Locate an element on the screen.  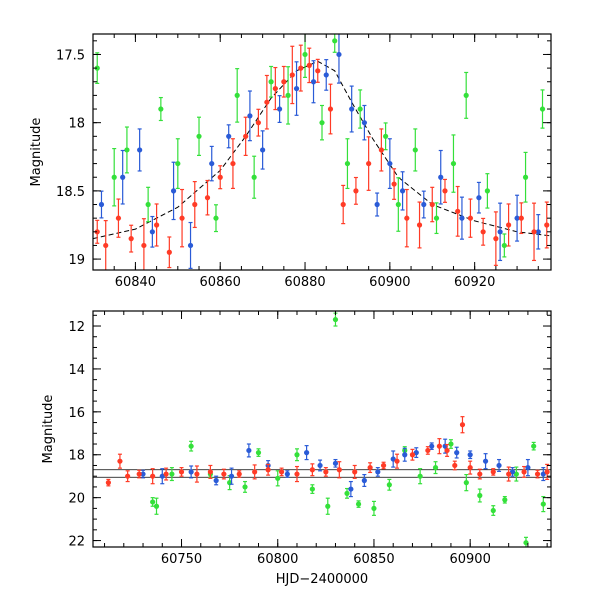
top-x-tick-label: 60920 is located at coordinates (474, 282).